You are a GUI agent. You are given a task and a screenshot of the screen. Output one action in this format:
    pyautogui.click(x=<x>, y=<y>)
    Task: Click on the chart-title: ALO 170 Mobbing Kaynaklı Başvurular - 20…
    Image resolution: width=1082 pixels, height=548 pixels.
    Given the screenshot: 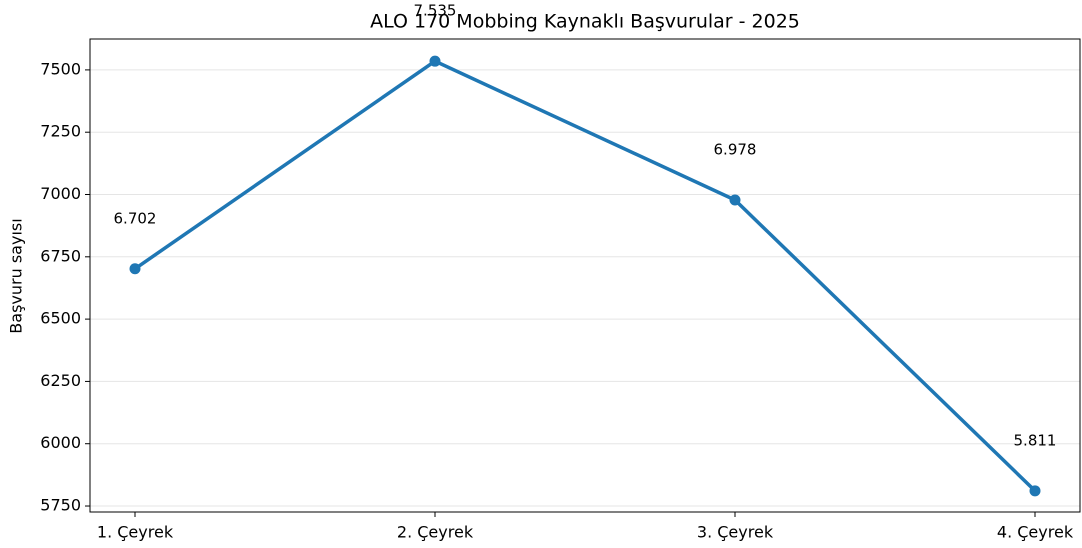 What is the action you would take?
    pyautogui.click(x=585, y=22)
    